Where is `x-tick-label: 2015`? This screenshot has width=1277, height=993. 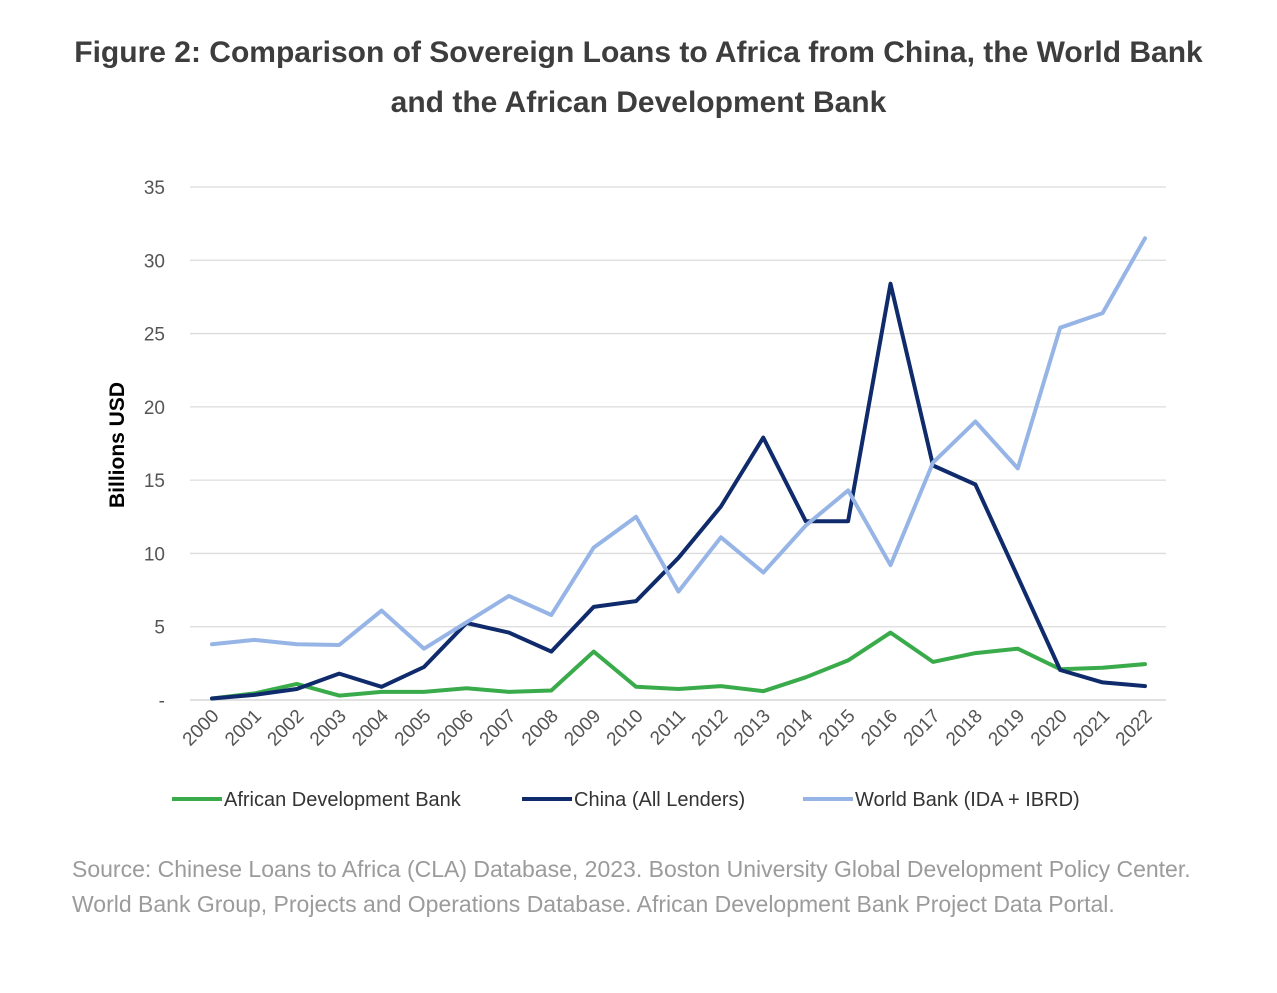
x-tick-label: 2015 is located at coordinates (837, 728).